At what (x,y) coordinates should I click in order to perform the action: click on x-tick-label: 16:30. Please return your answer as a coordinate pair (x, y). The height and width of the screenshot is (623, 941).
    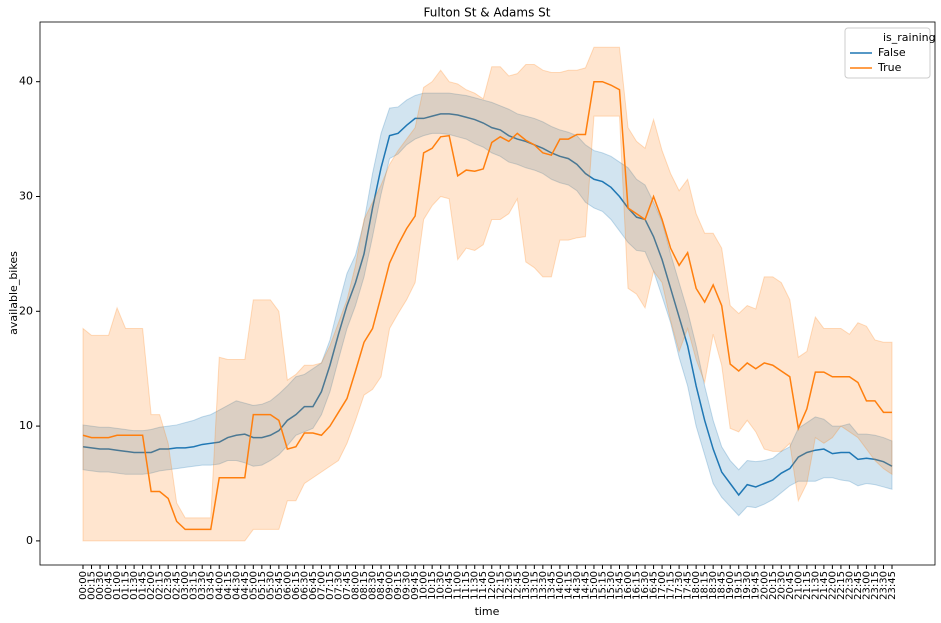
    Looking at the image, I should click on (645, 585).